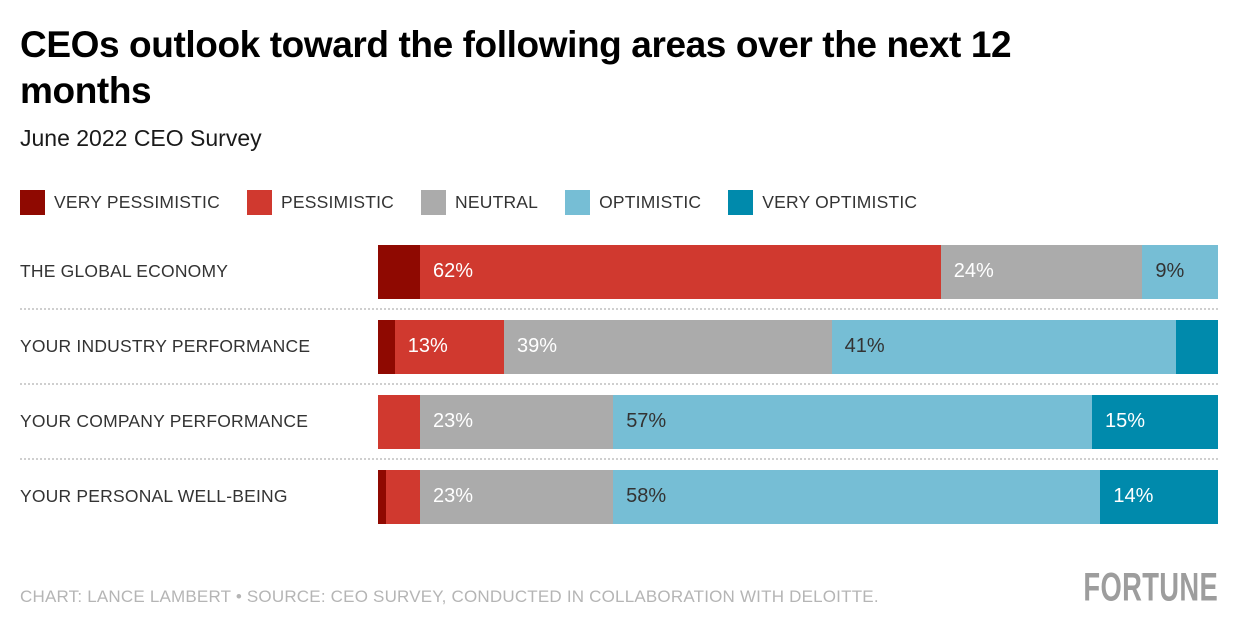 This screenshot has height=624, width=1240. I want to click on bar-segment: 62%, so click(680, 271).